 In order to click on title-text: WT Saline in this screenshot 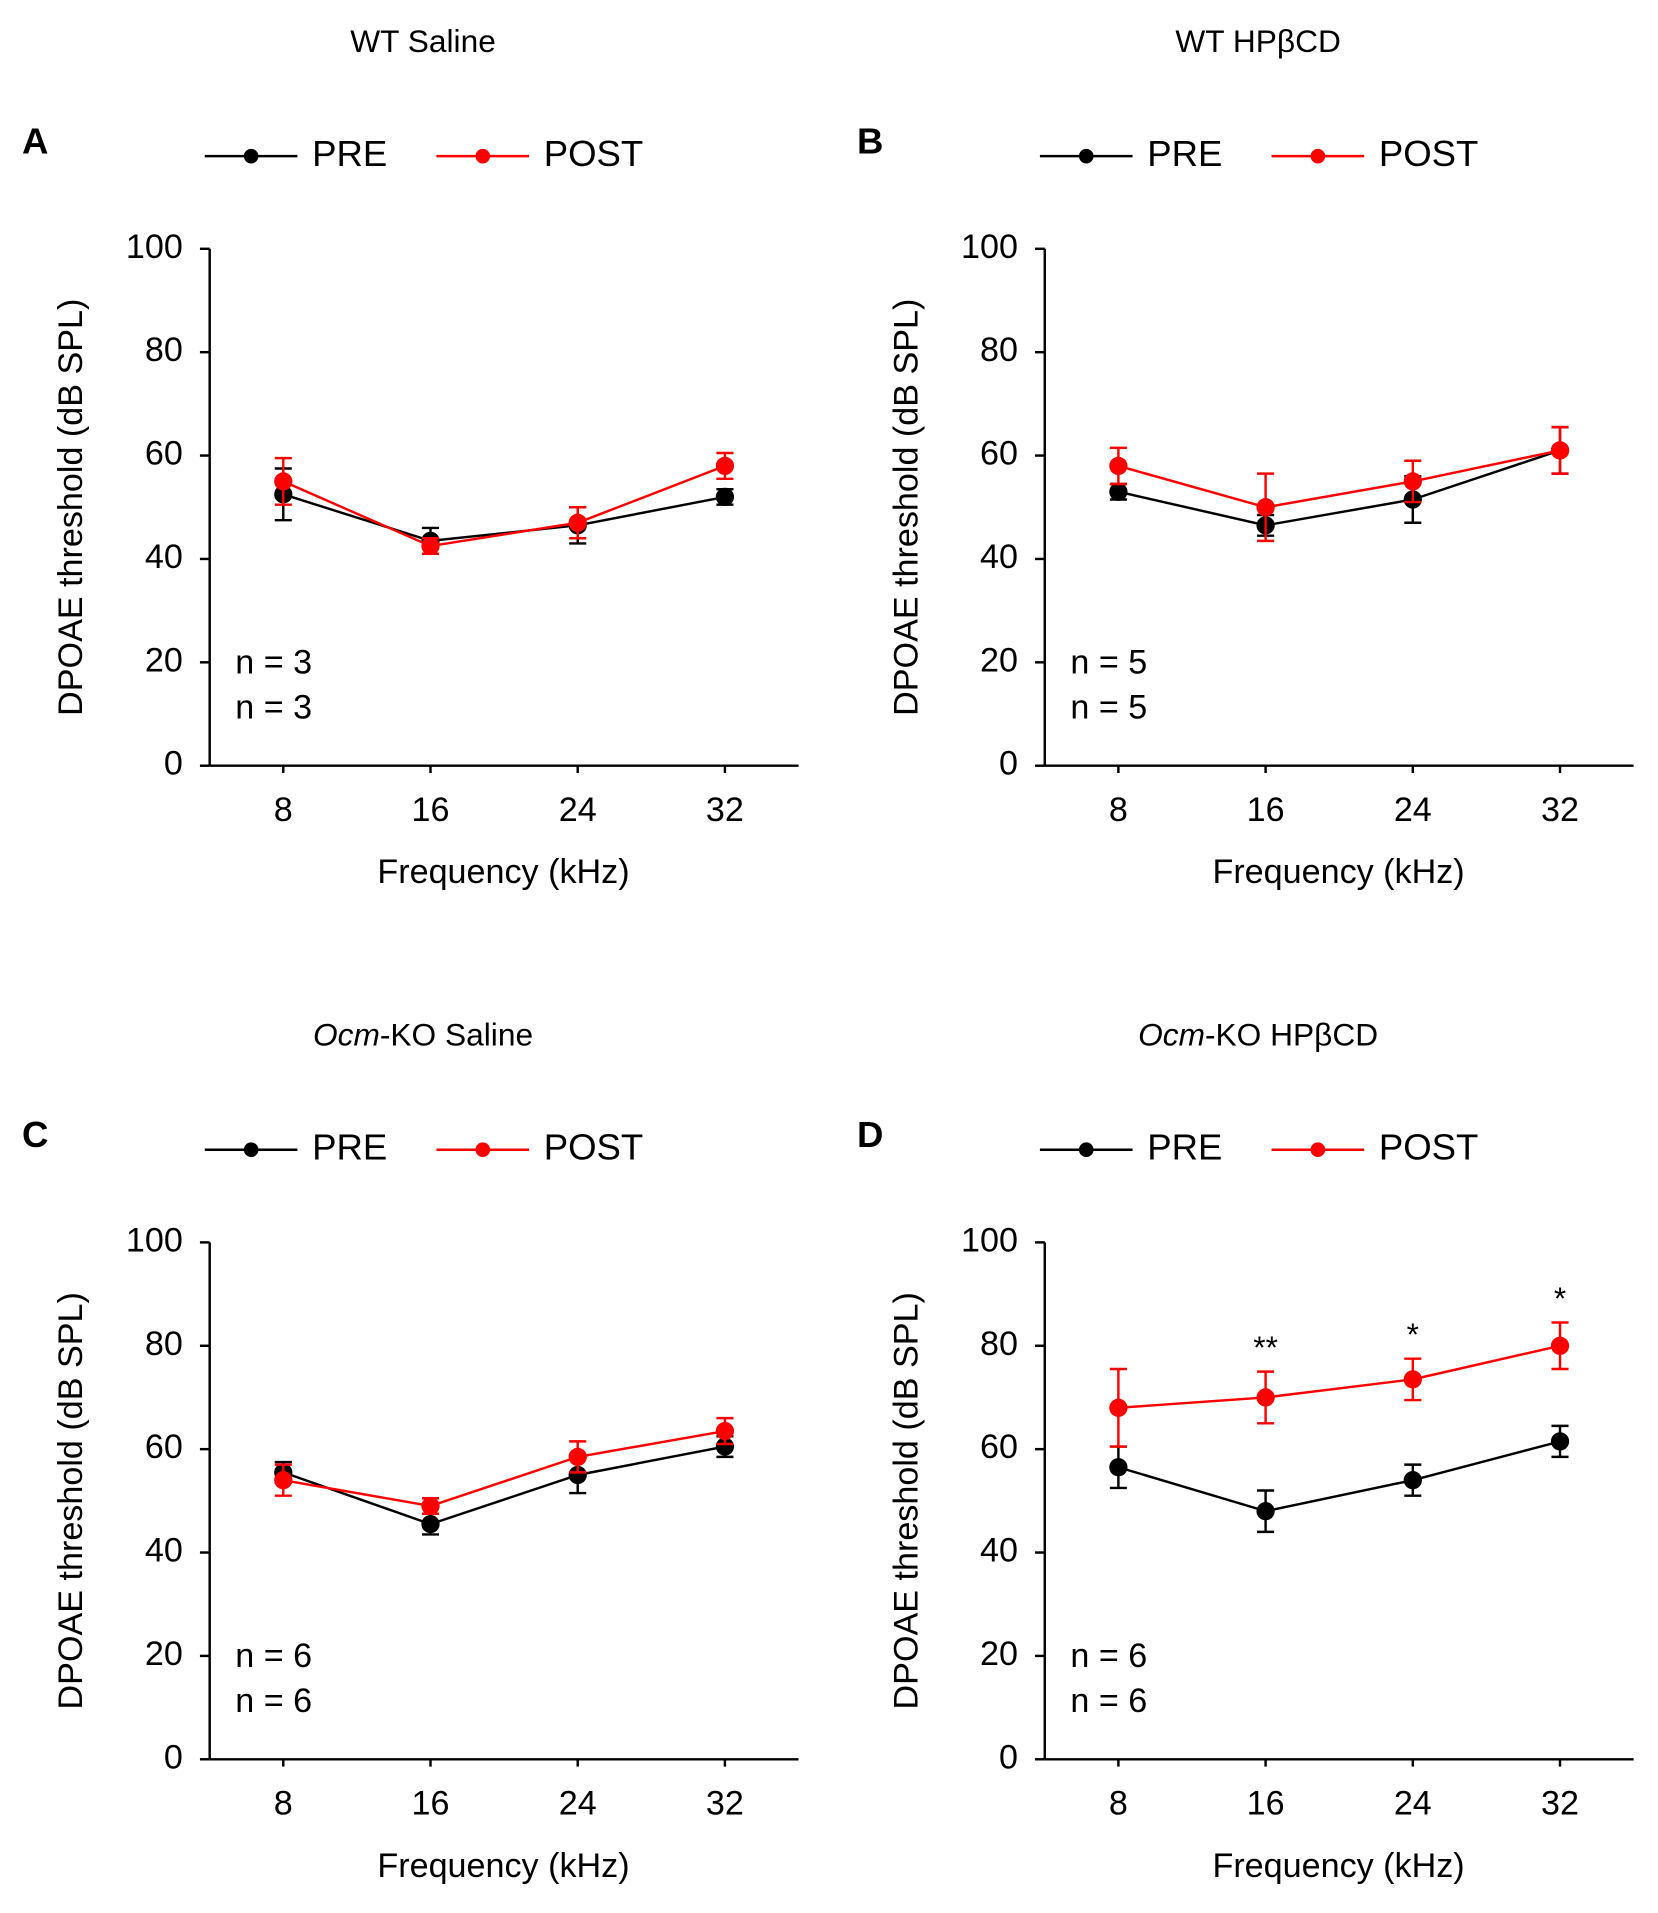, I will do `click(423, 41)`.